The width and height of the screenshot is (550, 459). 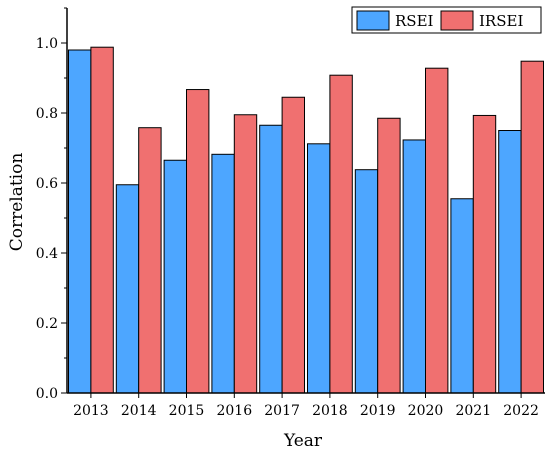 What do you see at coordinates (150, 260) in the screenshot?
I see `bar-irsei-2014` at bounding box center [150, 260].